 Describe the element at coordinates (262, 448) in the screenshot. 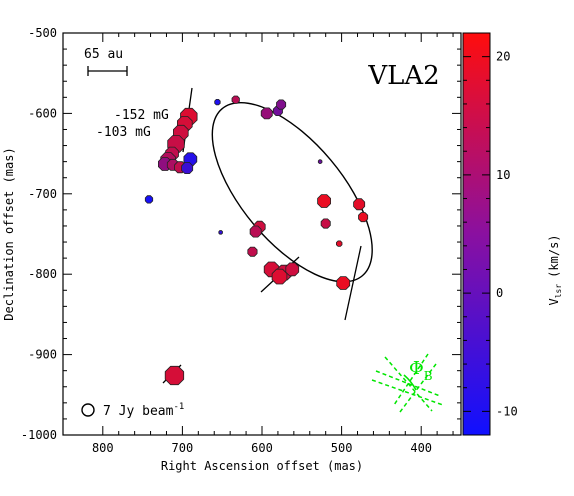

I see `x-tick-label: 600` at that location.